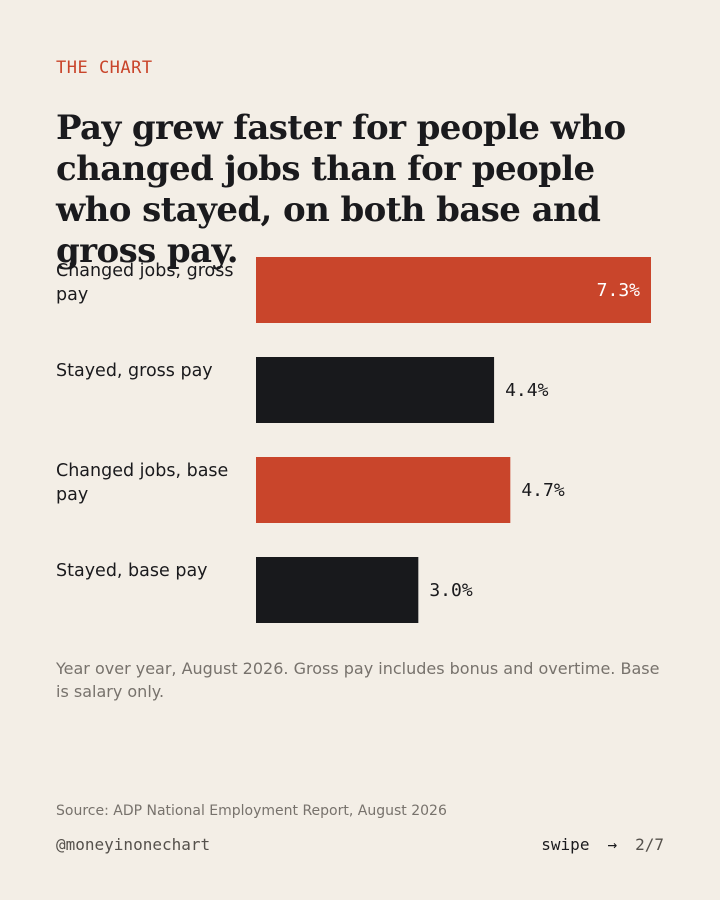  Describe the element at coordinates (104, 68) in the screenshot. I see `kicker: THE CHART` at that location.